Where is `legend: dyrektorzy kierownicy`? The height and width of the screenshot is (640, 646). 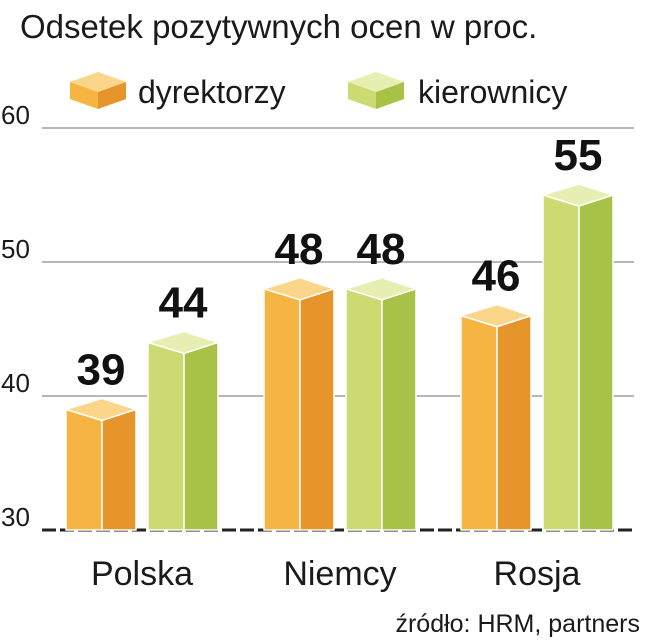 legend: dyrektorzy kierownicy is located at coordinates (318, 91).